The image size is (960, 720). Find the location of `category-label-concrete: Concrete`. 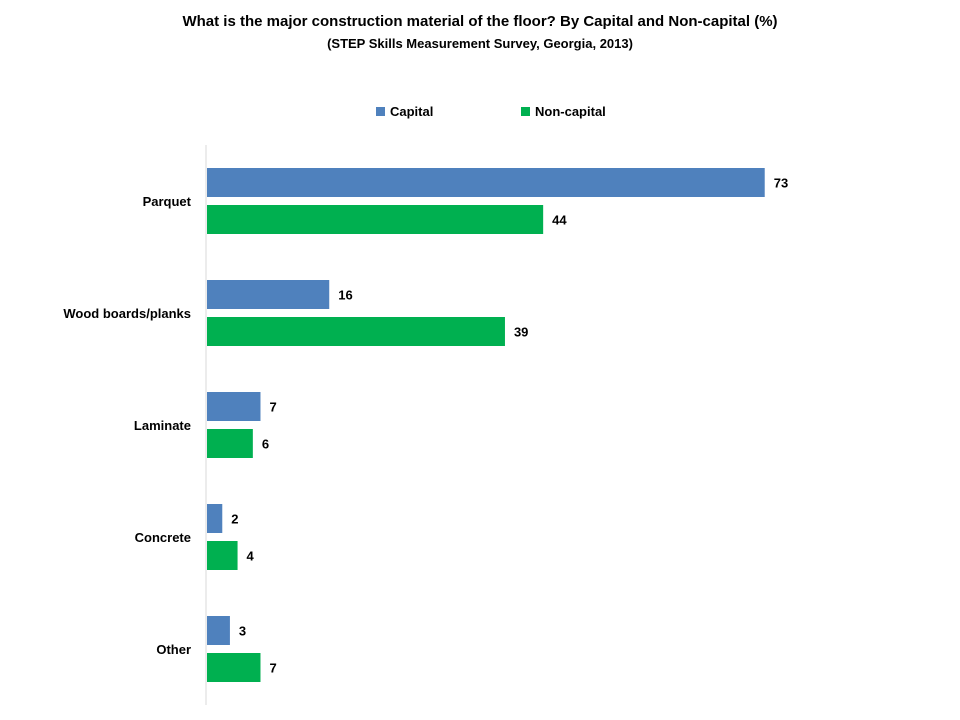

category-label-concrete: Concrete is located at coordinates (163, 537).